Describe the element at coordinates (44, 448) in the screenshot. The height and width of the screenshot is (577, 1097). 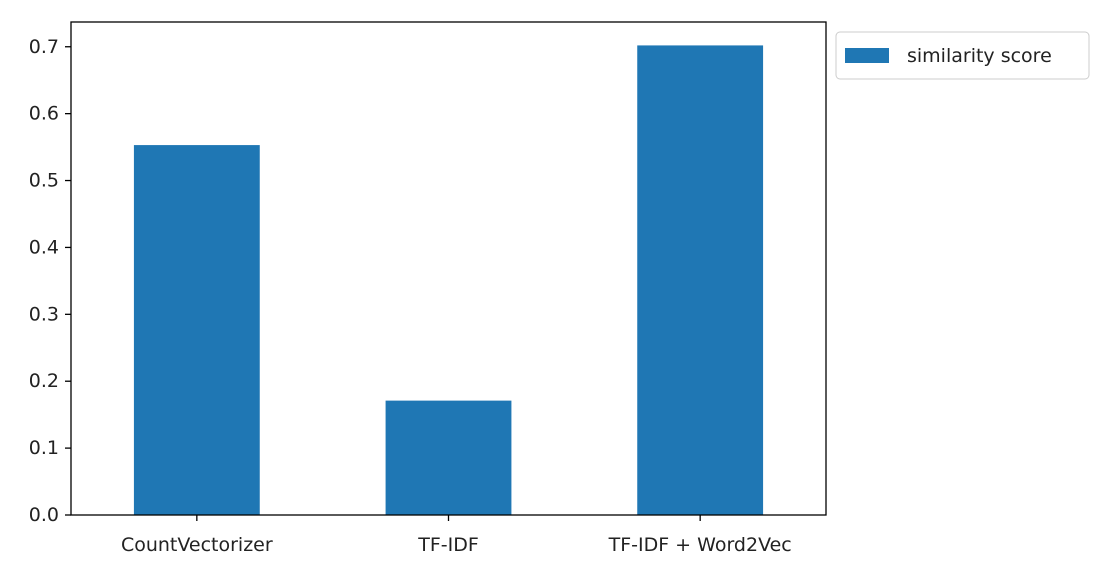
I see `y-tick-label: 0.1` at that location.